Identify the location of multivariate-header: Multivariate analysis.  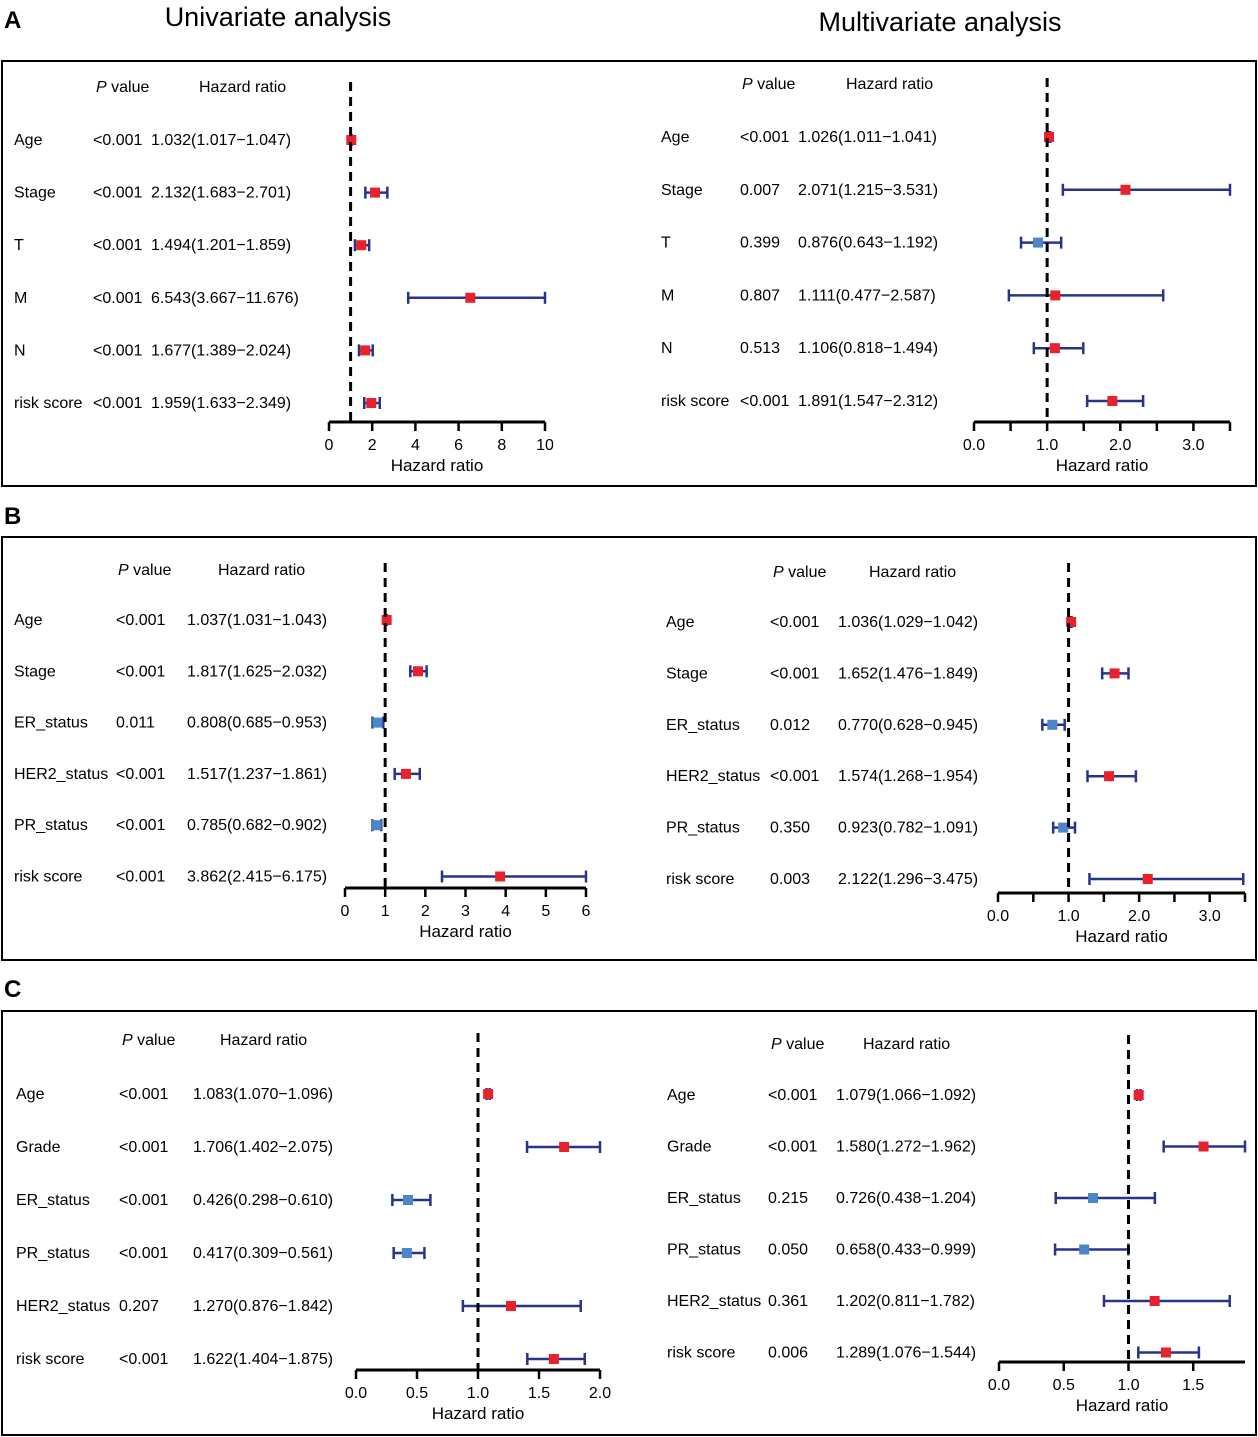
(939, 22).